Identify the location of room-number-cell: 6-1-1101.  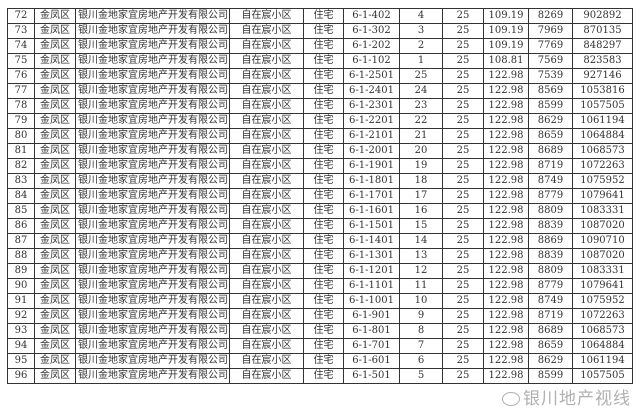
(371, 286).